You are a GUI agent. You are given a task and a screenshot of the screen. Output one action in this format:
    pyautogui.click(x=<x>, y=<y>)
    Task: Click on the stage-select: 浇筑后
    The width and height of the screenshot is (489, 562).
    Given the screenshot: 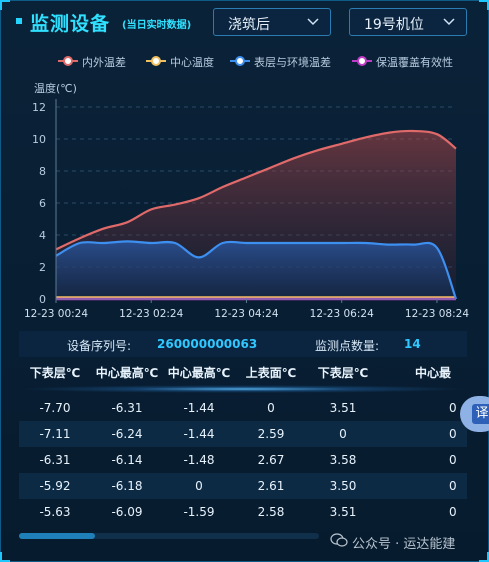 What is the action you would take?
    pyautogui.click(x=272, y=22)
    